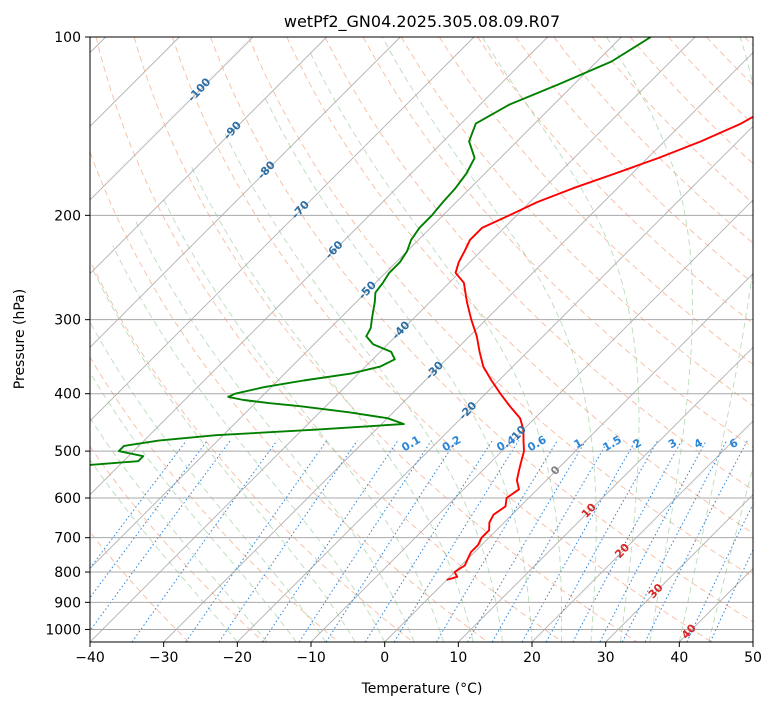 Image resolution: width=775 pixels, height=708 pixels. Describe the element at coordinates (422, 689) in the screenshot. I see `x-axis-title: Temperature (°C)` at that location.